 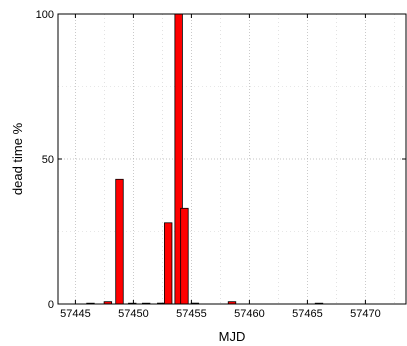 I want to click on y-tick-label: 50, so click(x=48, y=160).